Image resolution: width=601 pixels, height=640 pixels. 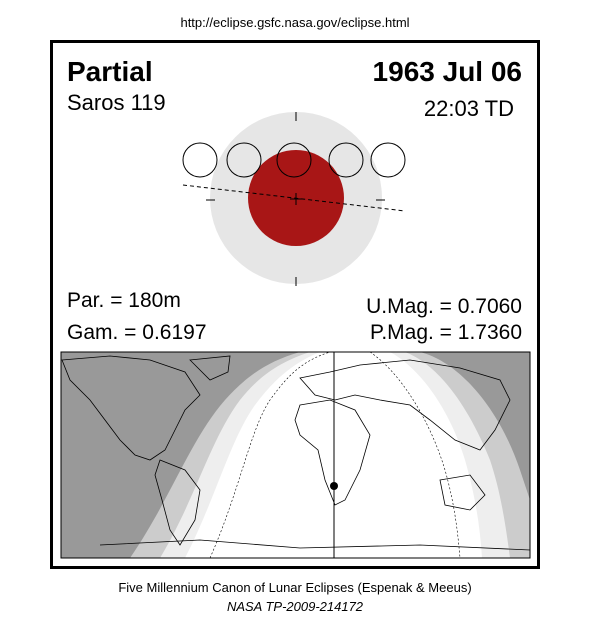 I want to click on moon-path, so click(x=294, y=198).